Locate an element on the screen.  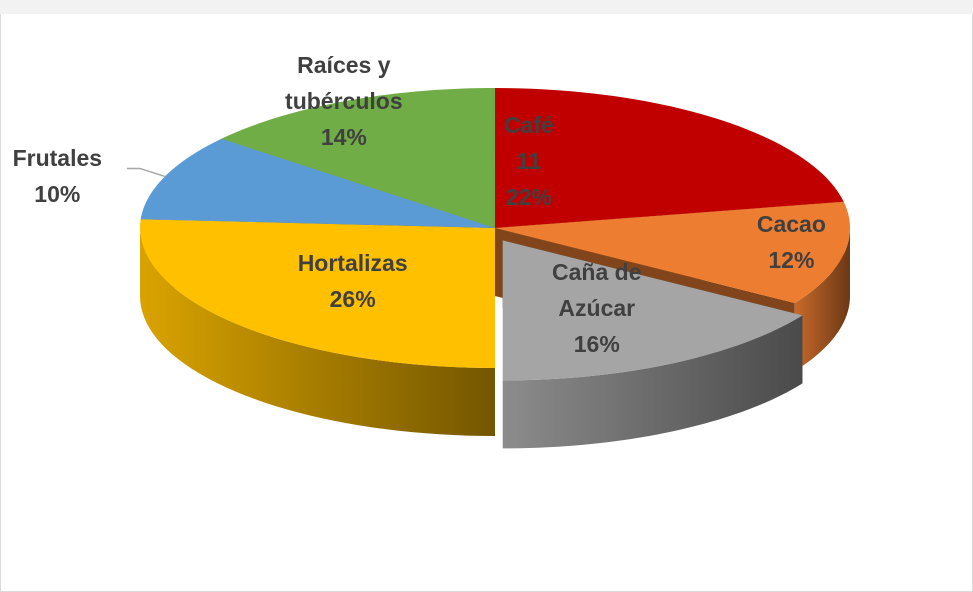
data-label: Raíces y tubérculos 14% is located at coordinates (344, 101).